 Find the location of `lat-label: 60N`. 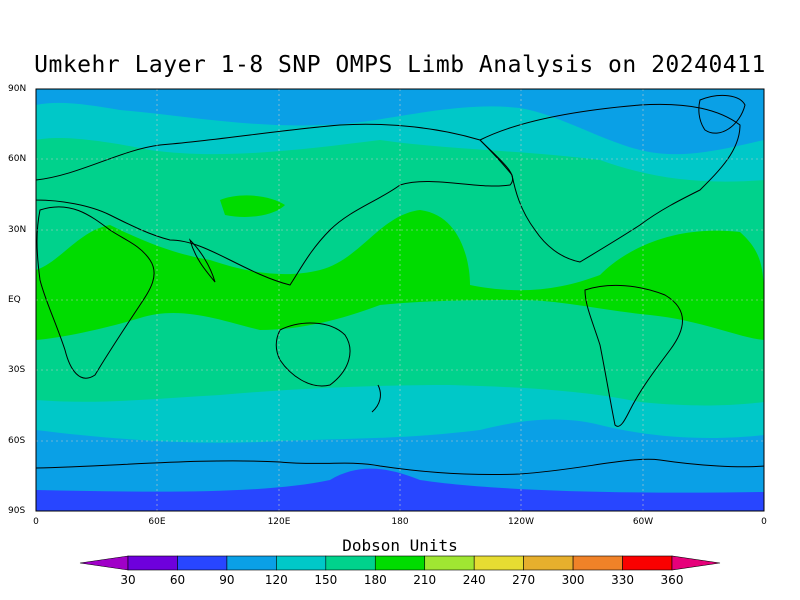

lat-label: 60N is located at coordinates (17, 159).